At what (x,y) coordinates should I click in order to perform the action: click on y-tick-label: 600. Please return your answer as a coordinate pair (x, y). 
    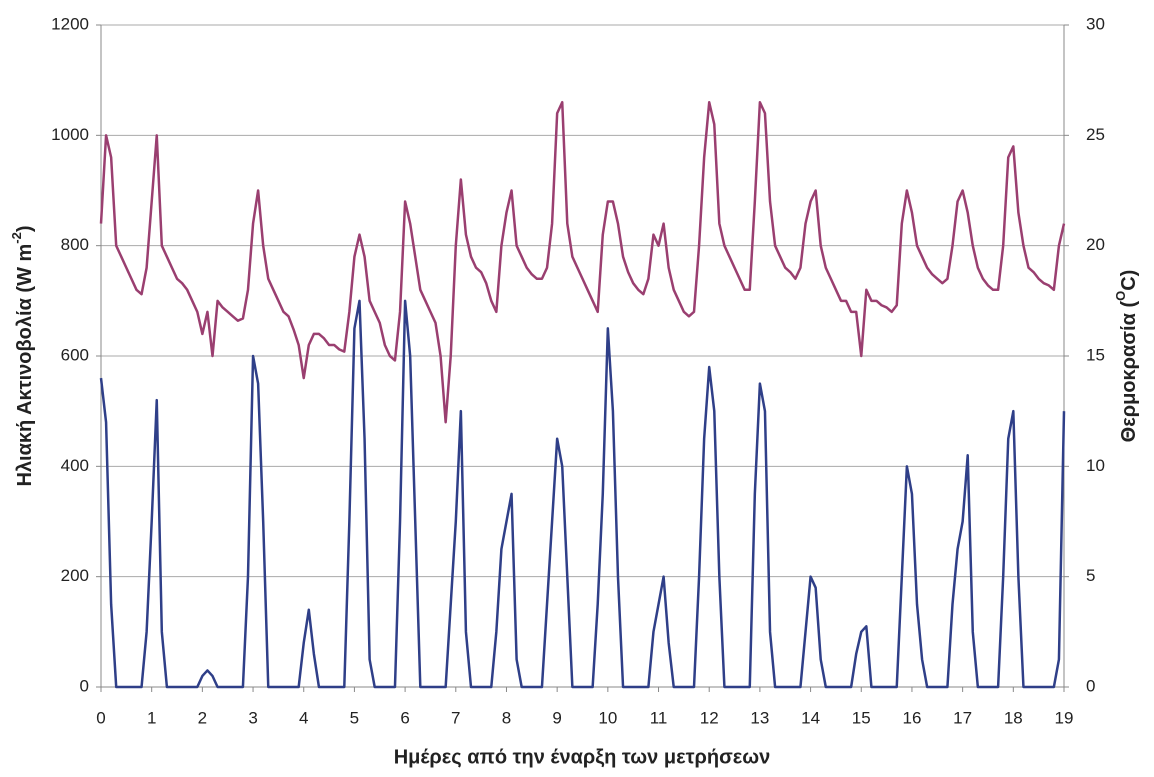
    Looking at the image, I should click on (75, 354).